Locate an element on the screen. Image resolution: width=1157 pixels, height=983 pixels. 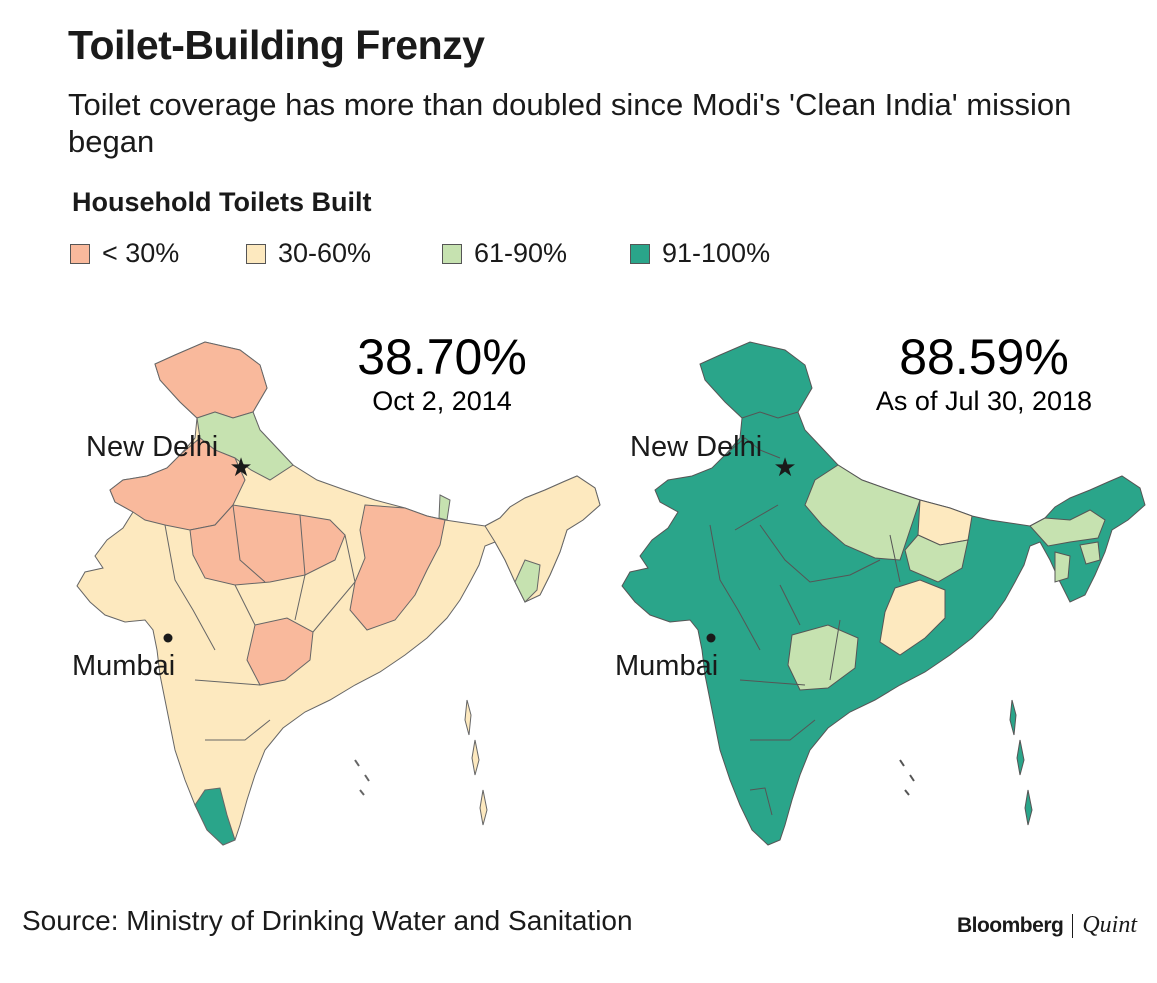
region-east-coast-2018 is located at coordinates (912, 617).